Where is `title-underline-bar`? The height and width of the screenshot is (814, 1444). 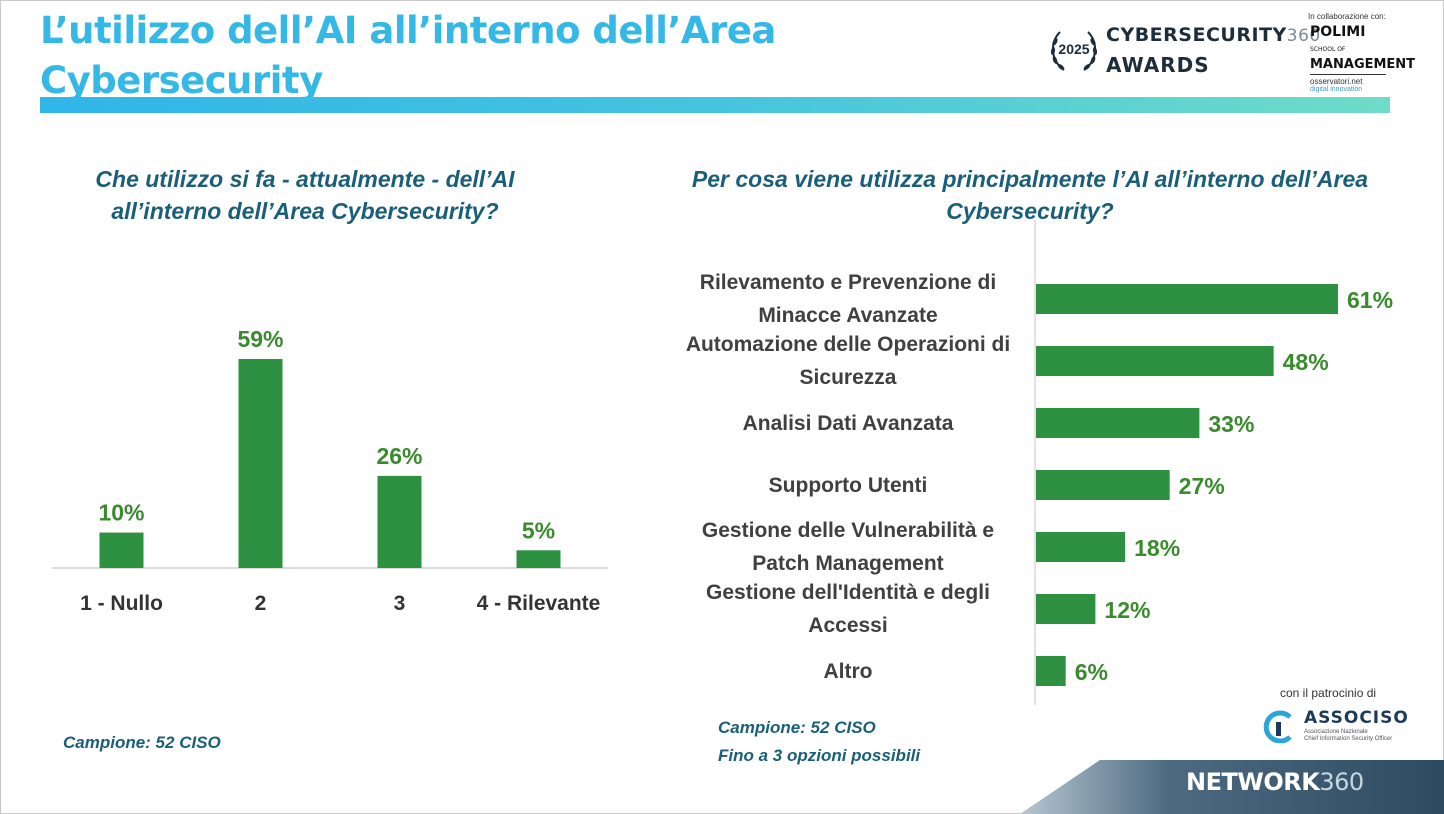
title-underline-bar is located at coordinates (715, 105).